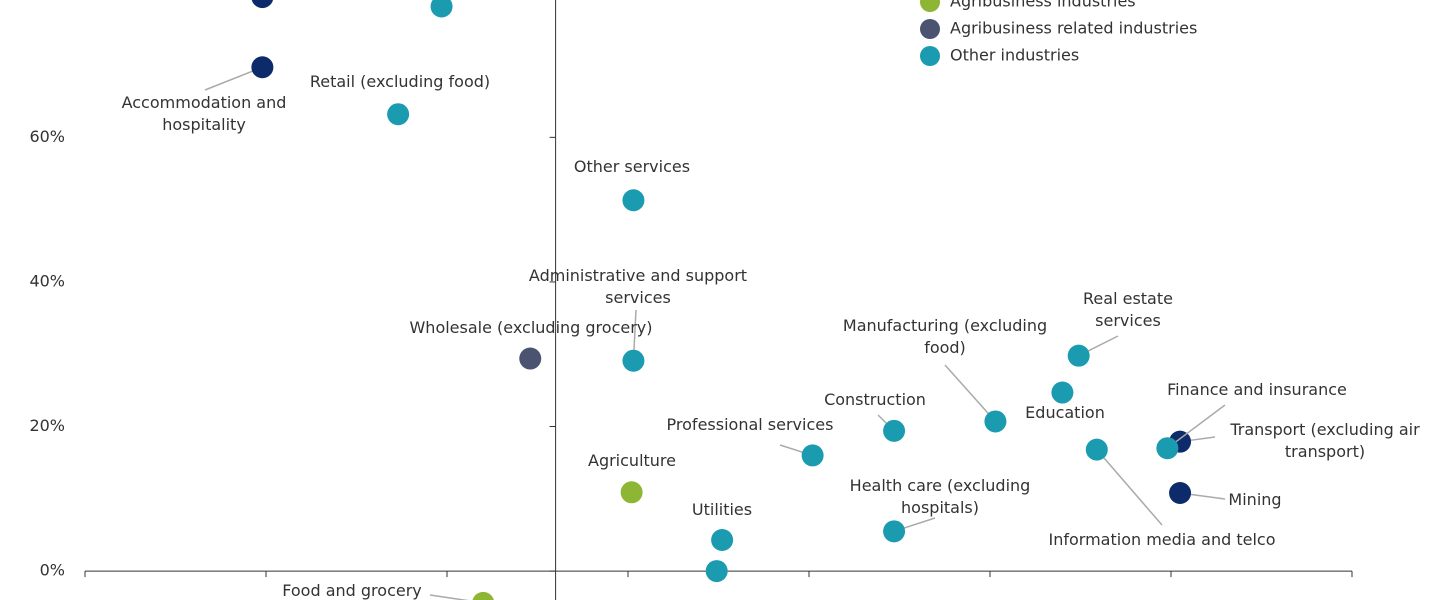  Describe the element at coordinates (400, 81) in the screenshot. I see `point-label: Retail (excluding food)` at that location.